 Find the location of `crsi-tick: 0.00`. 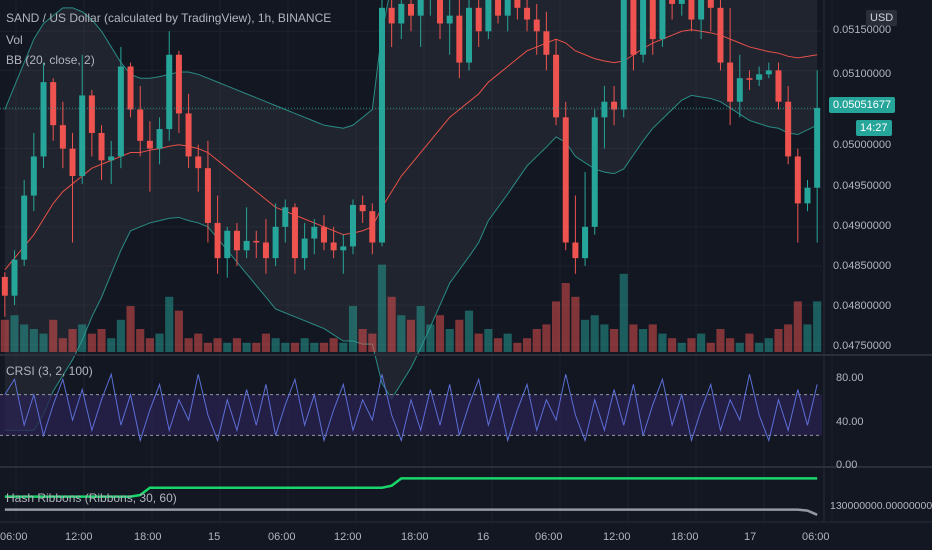

crsi-tick: 0.00 is located at coordinates (847, 465).